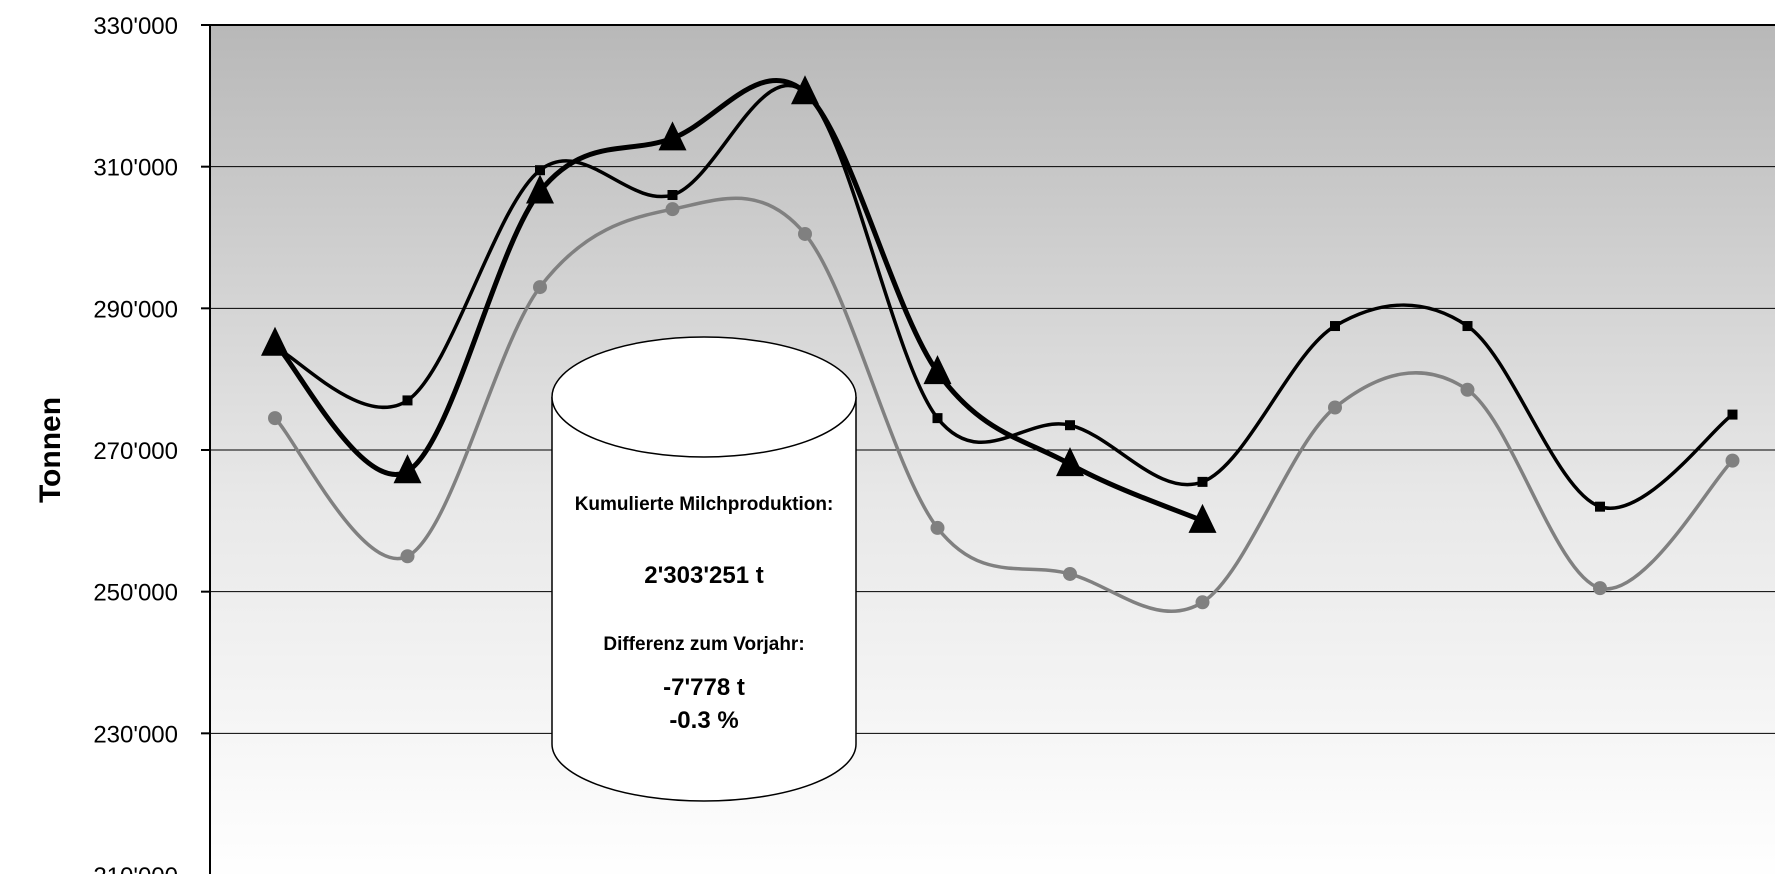 The height and width of the screenshot is (874, 1775). I want to click on y-tick-label: 250'000, so click(135, 593).